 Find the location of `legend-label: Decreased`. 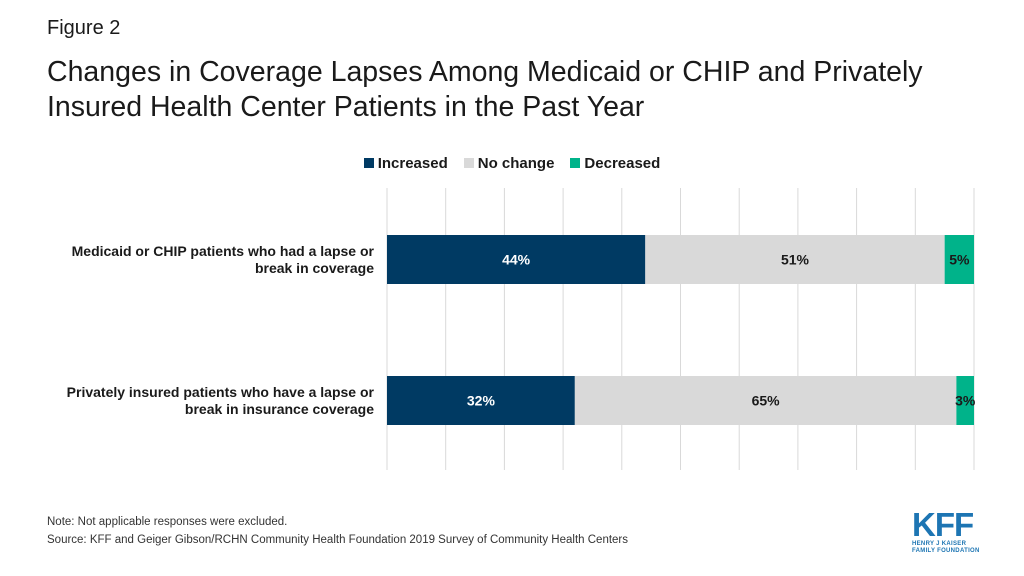

legend-label: Decreased is located at coordinates (622, 163).